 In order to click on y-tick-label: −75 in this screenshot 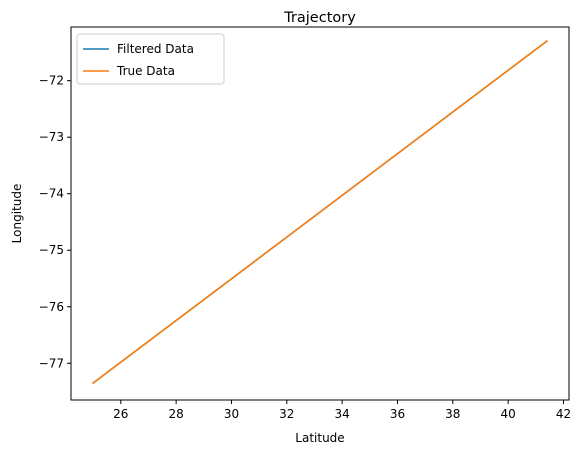, I will do `click(51, 250)`.